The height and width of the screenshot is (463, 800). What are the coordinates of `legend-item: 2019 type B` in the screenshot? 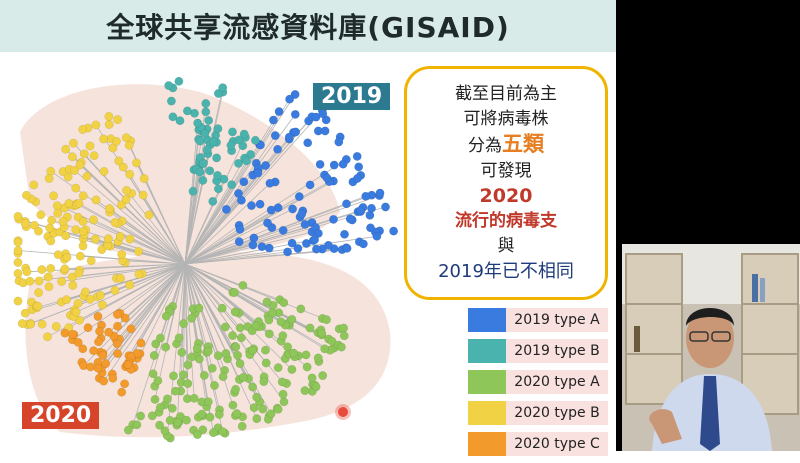 It's located at (538, 351).